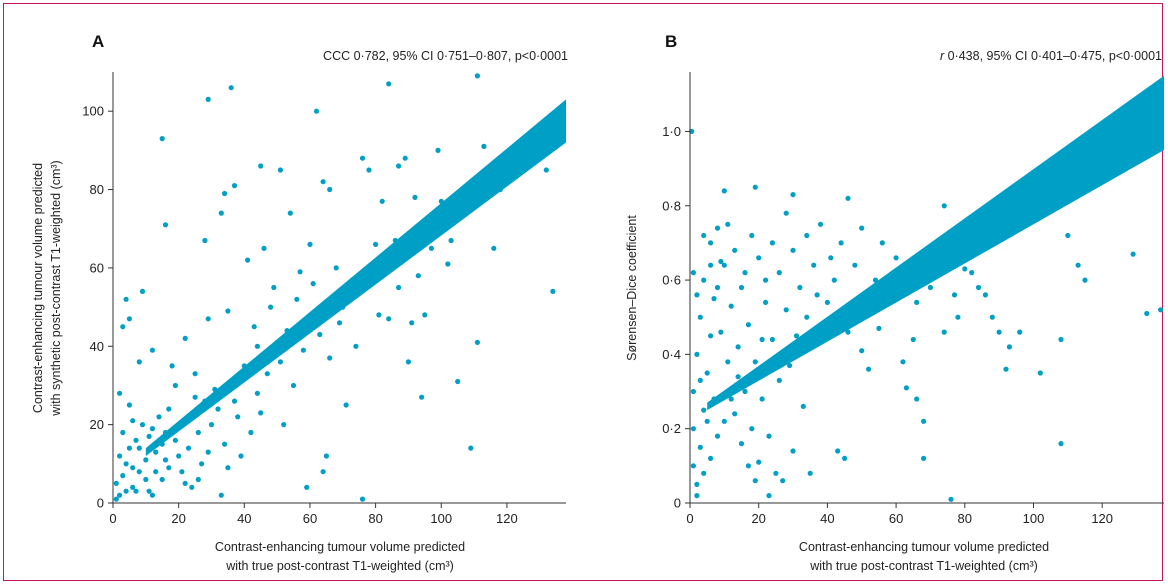  Describe the element at coordinates (97, 346) in the screenshot. I see `y-tick-label: 40` at that location.